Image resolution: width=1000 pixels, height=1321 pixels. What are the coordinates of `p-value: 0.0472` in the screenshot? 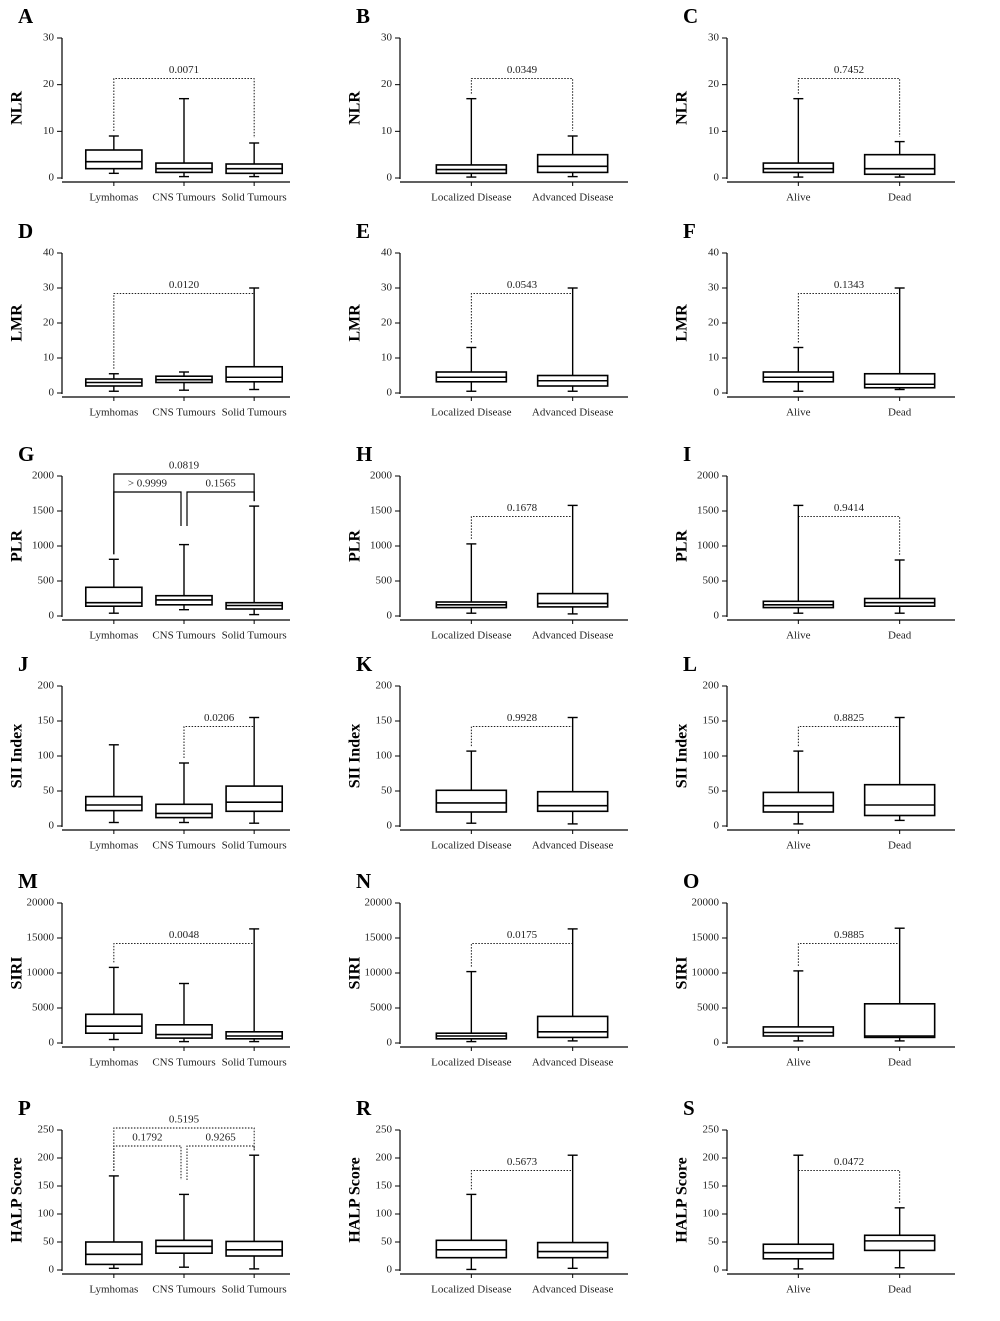 It's located at (849, 1162).